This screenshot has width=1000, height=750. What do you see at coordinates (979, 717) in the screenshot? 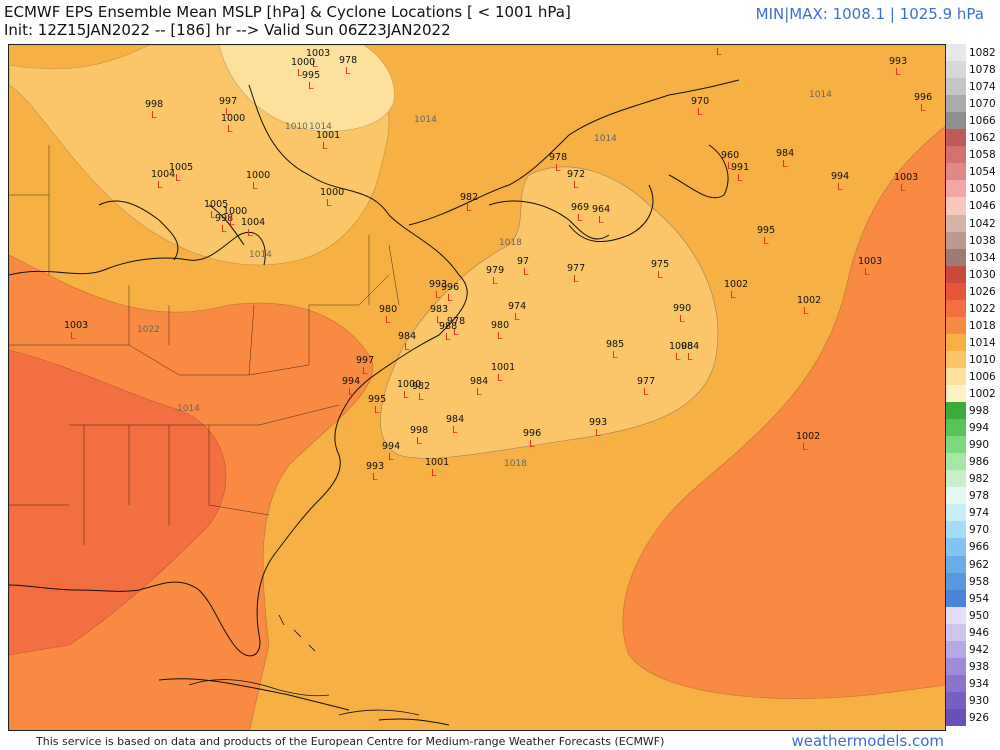
I see `colorbar-label: 926` at bounding box center [979, 717].